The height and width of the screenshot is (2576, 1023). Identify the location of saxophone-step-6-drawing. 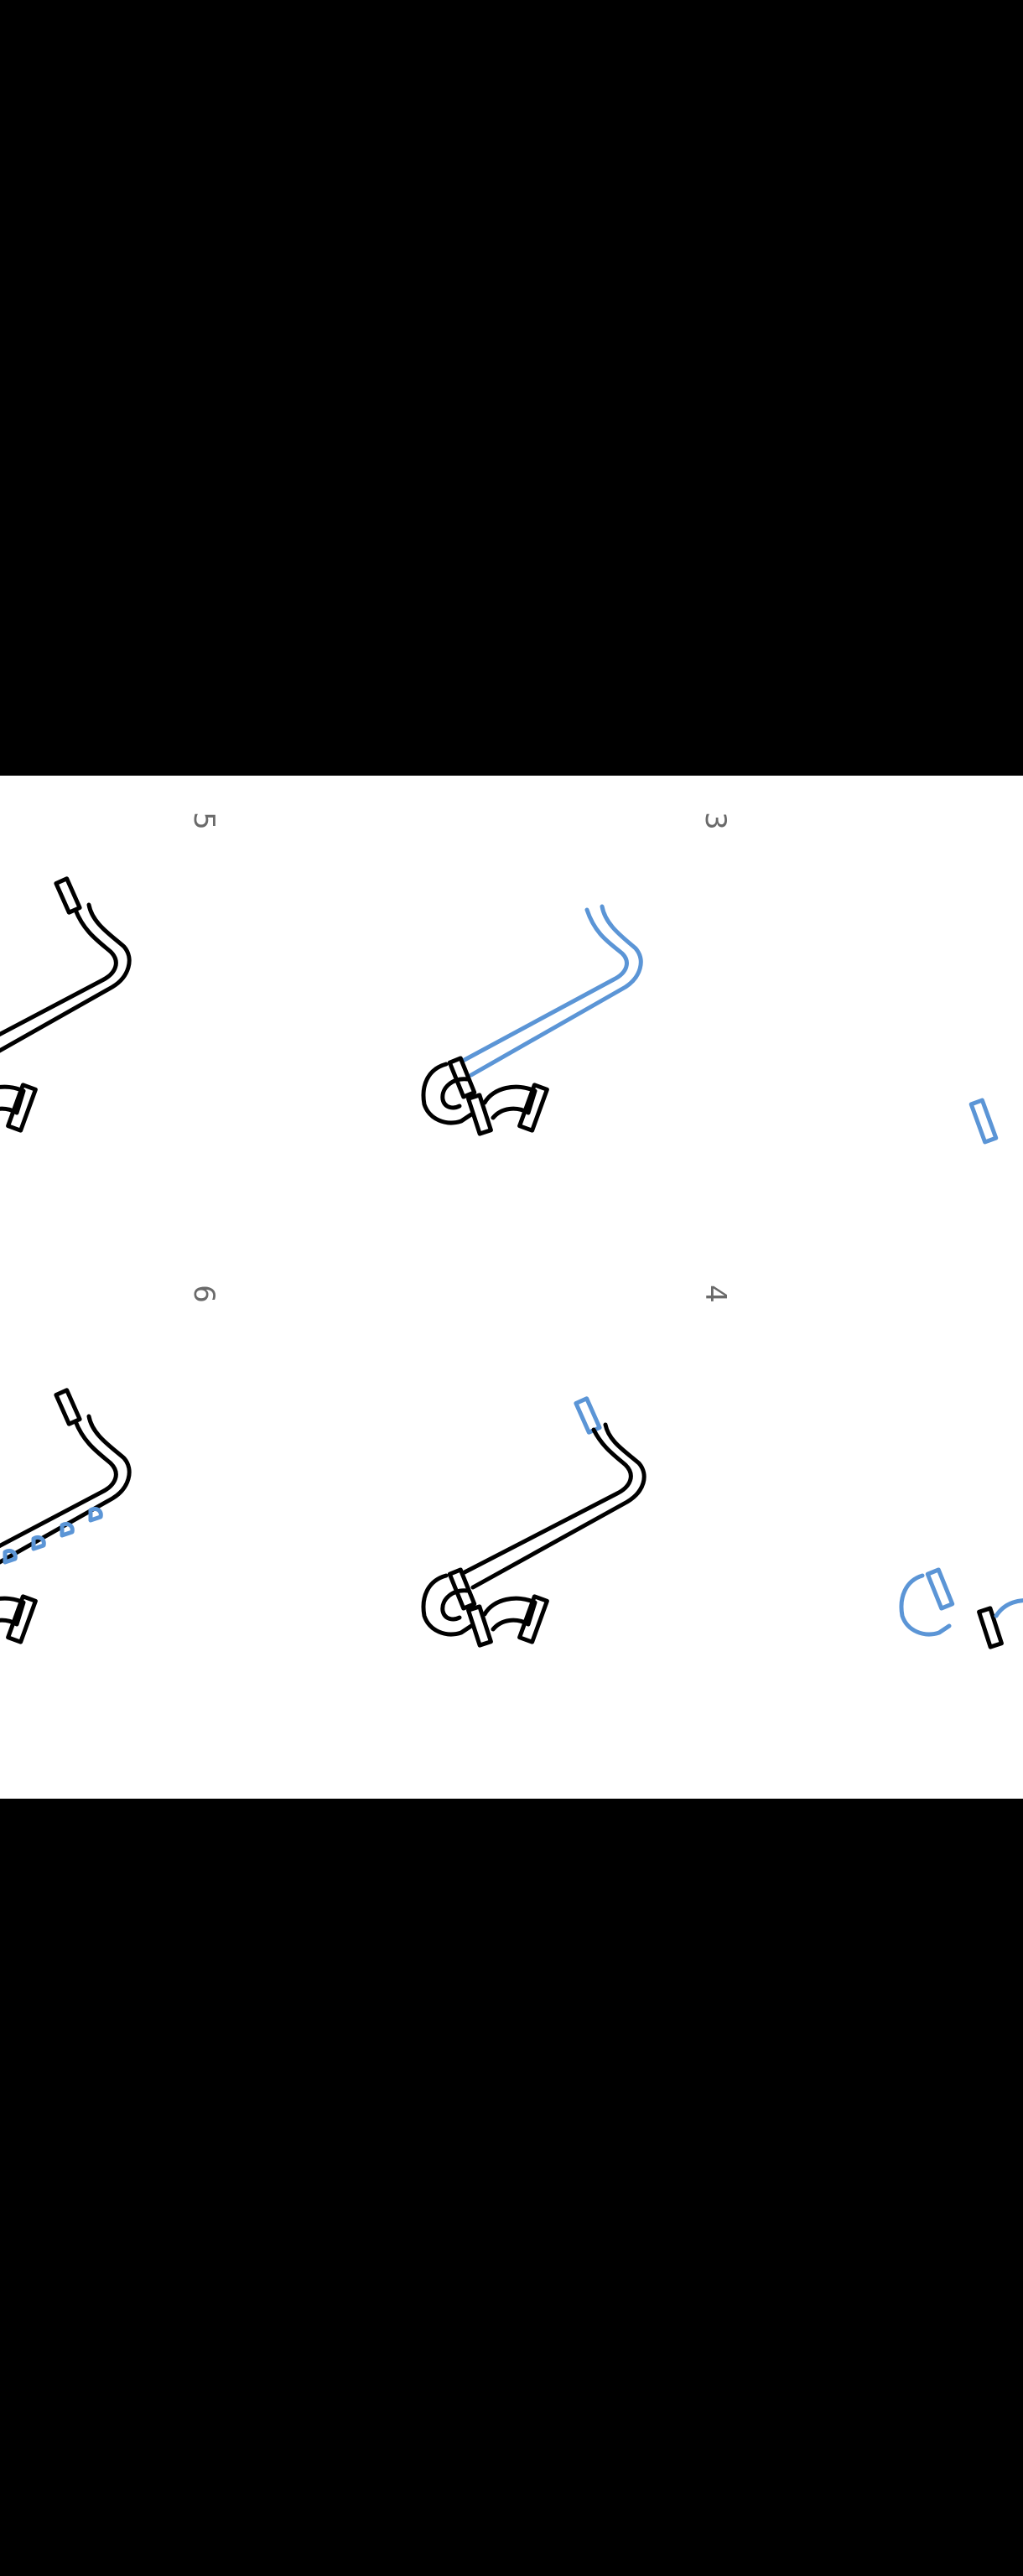
(66, 1516).